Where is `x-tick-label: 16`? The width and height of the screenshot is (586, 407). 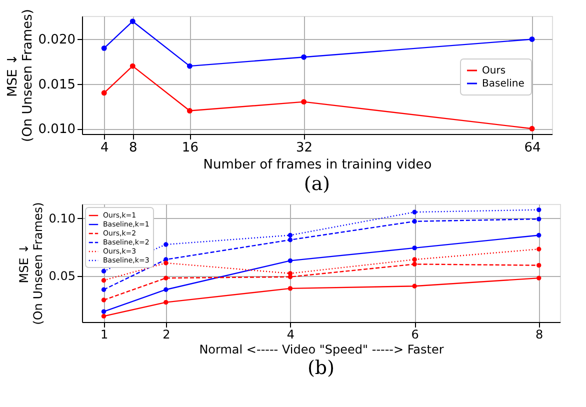
x-tick-label: 16 is located at coordinates (190, 148).